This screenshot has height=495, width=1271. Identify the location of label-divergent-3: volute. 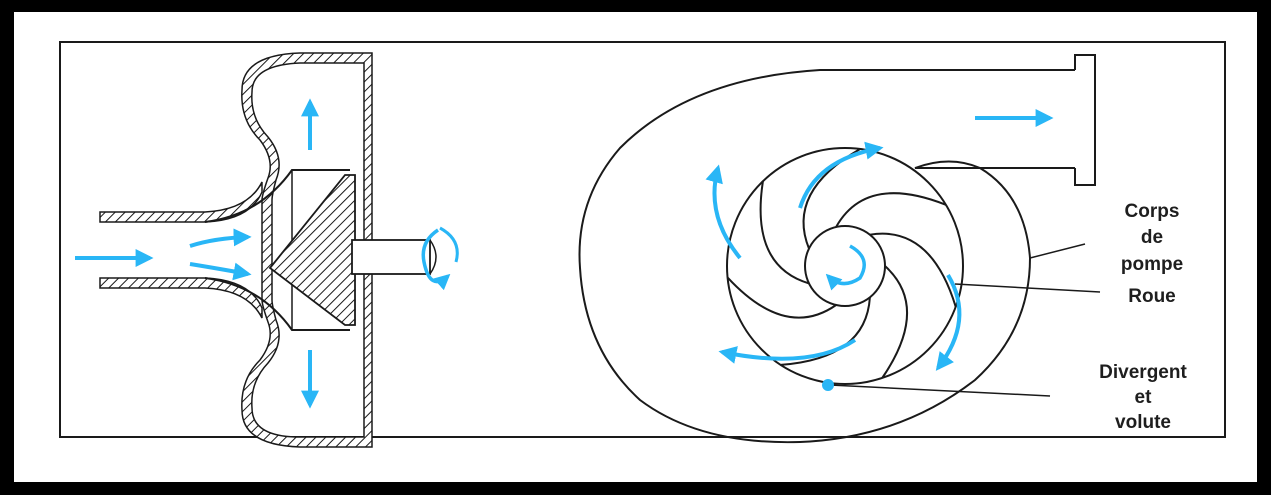
(1143, 422).